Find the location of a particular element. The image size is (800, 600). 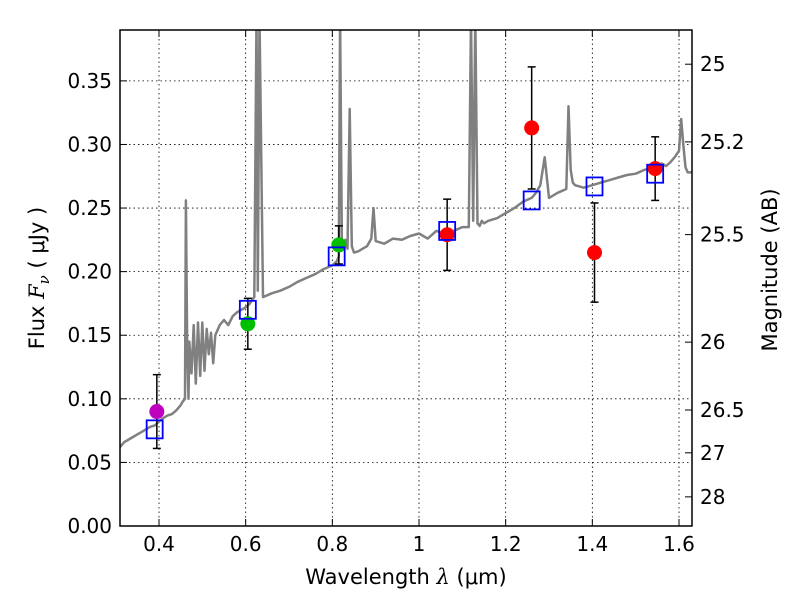

right-tick-label: 25.2 is located at coordinates (722, 142).